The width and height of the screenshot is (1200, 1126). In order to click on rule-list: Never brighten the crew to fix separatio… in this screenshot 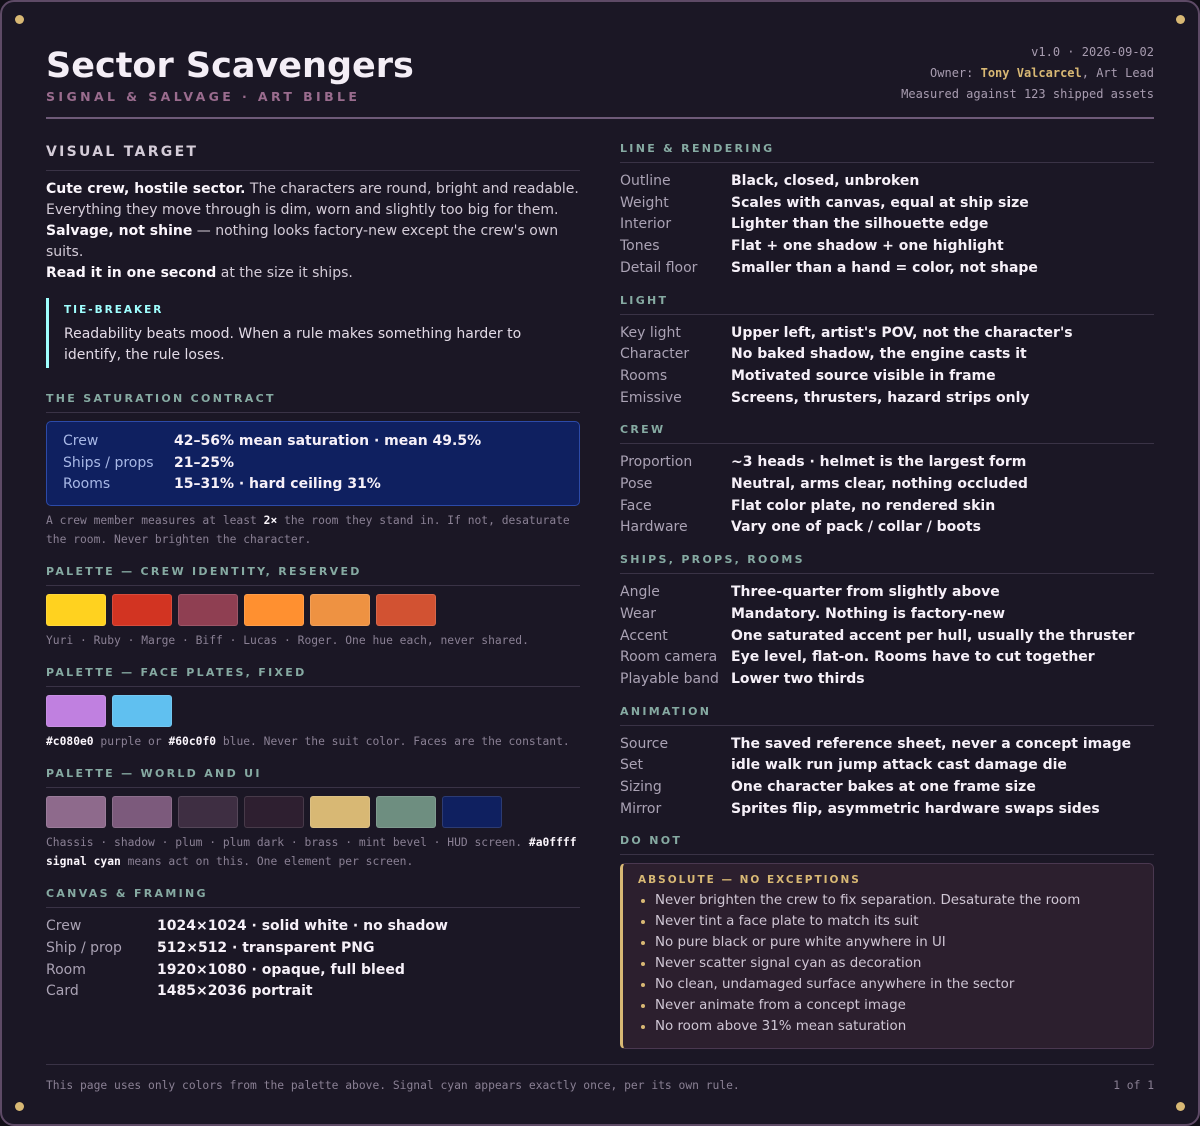, I will do `click(887, 963)`.